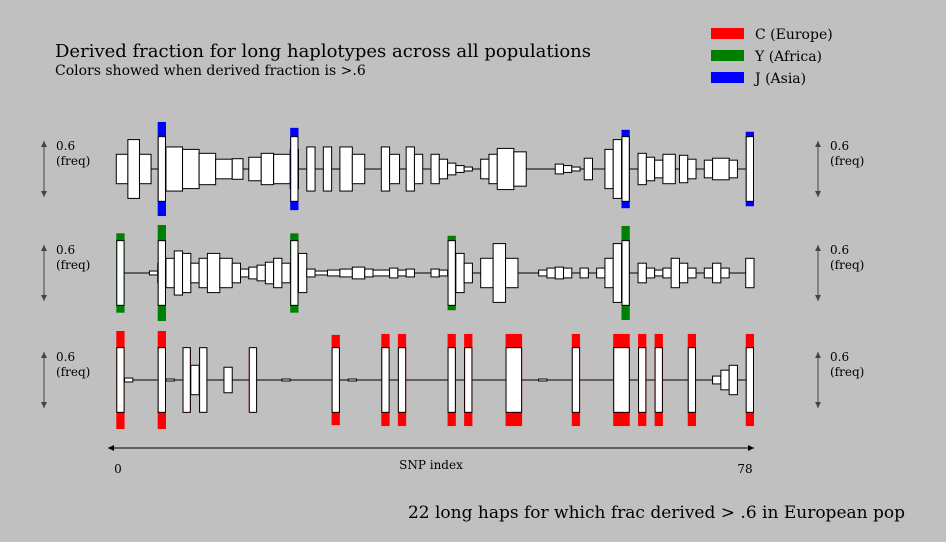 The width and height of the screenshot is (946, 542). Describe the element at coordinates (794, 35) in the screenshot. I see `legend-label-europe: C (Europe)` at that location.